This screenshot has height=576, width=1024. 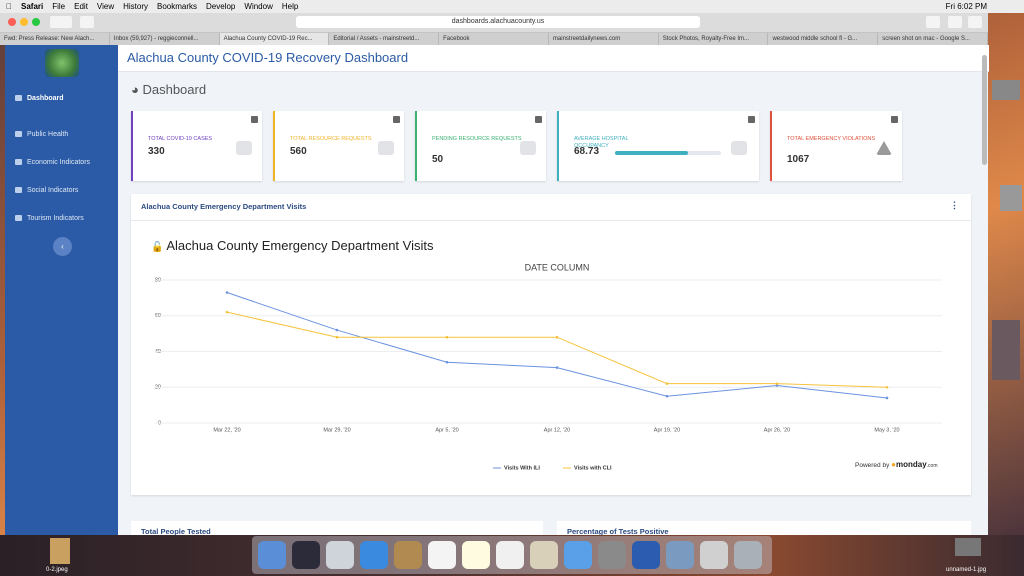 I want to click on sidebar-button, so click(x=87, y=22).